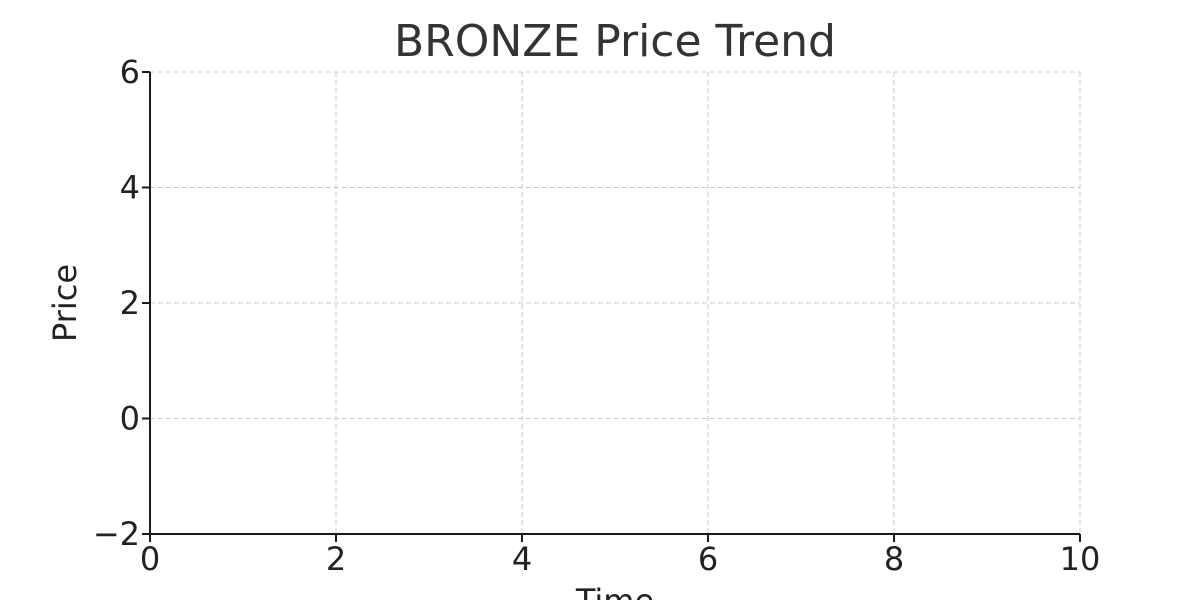  What do you see at coordinates (522, 559) in the screenshot?
I see `x-tick-label: 4` at bounding box center [522, 559].